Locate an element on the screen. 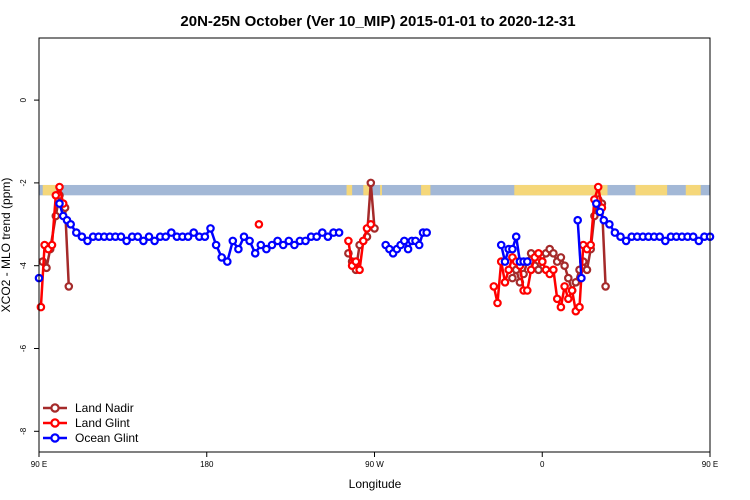 This screenshot has height=500, width=750. ocean-band is located at coordinates (374, 190).